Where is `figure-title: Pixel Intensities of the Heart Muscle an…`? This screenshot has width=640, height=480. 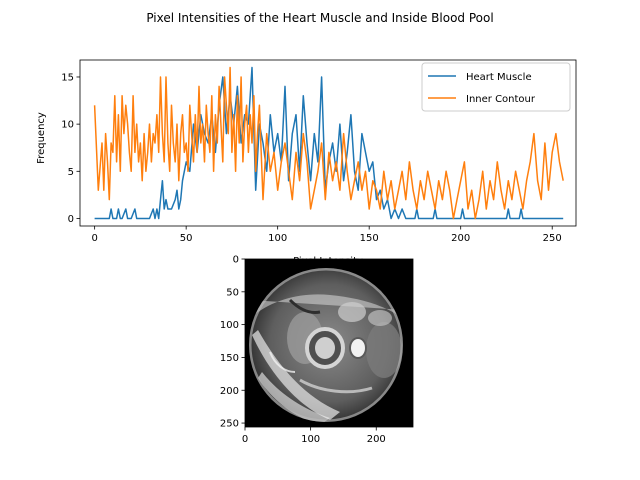 figure-title: Pixel Intensities of the Heart Muscle an… is located at coordinates (319, 18).